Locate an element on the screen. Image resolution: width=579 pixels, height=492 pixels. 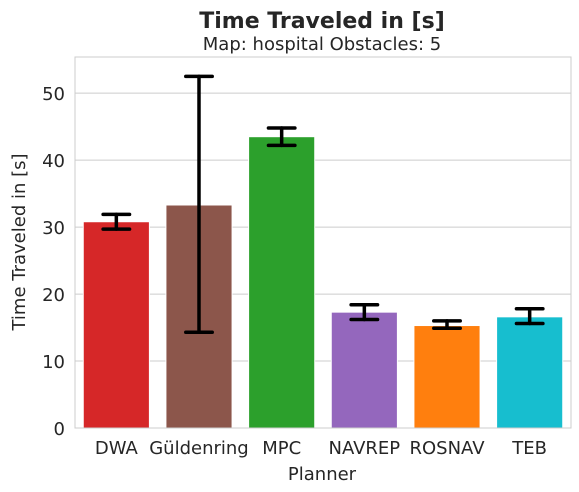
bar-mpc is located at coordinates (282, 282).